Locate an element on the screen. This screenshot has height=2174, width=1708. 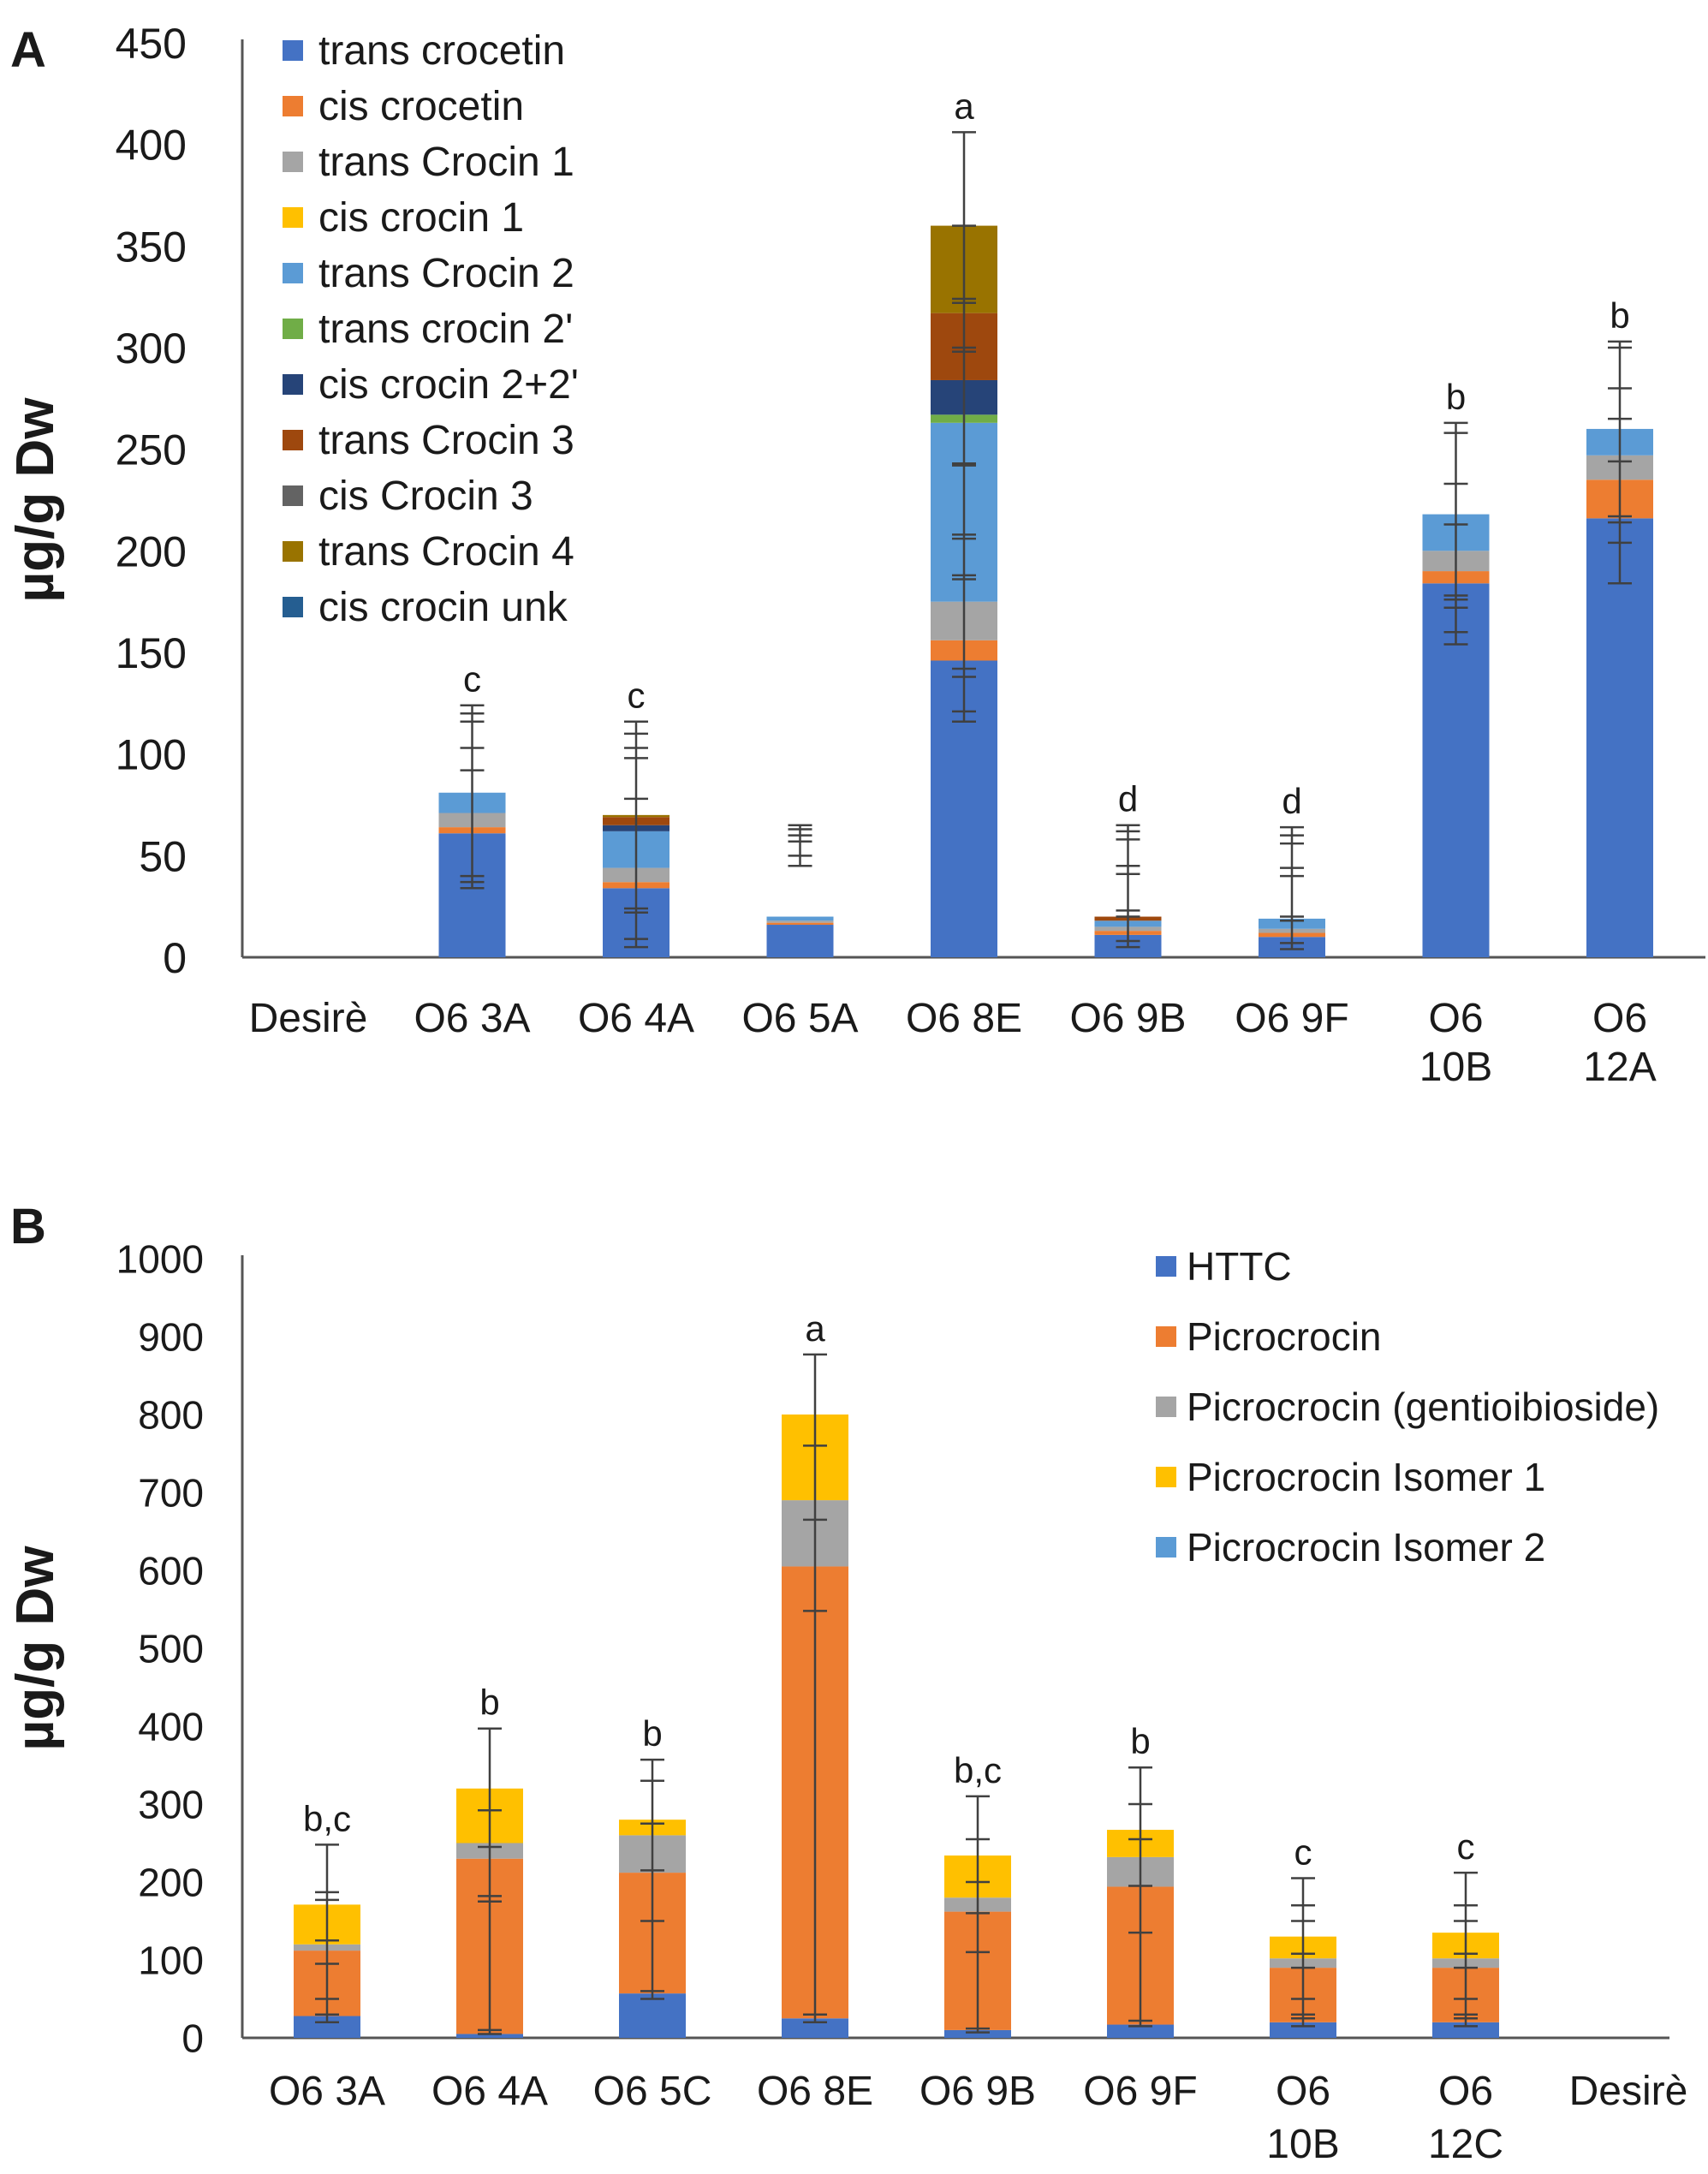
y-tick-label: 700 is located at coordinates (171, 1493).